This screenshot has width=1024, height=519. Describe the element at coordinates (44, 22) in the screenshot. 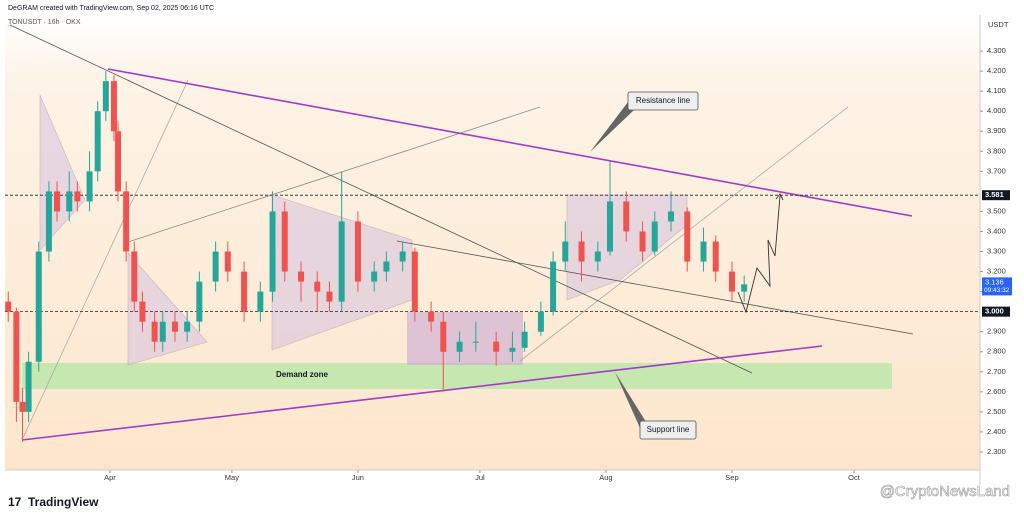

I see `symbol: TONUSDT · 16h · OKX` at that location.